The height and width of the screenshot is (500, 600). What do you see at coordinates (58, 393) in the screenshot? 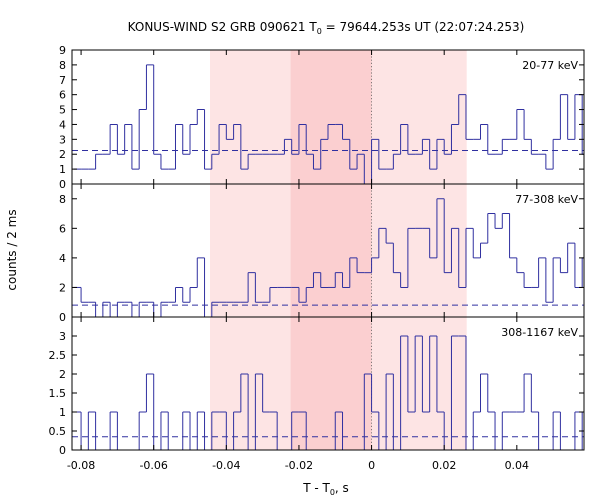
I see `y-tick-label: 1.5` at bounding box center [58, 393].